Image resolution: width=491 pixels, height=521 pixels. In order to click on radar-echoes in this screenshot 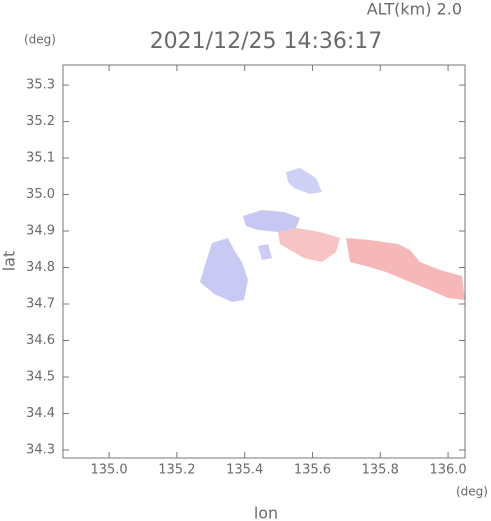, I will do `click(332, 235)`.